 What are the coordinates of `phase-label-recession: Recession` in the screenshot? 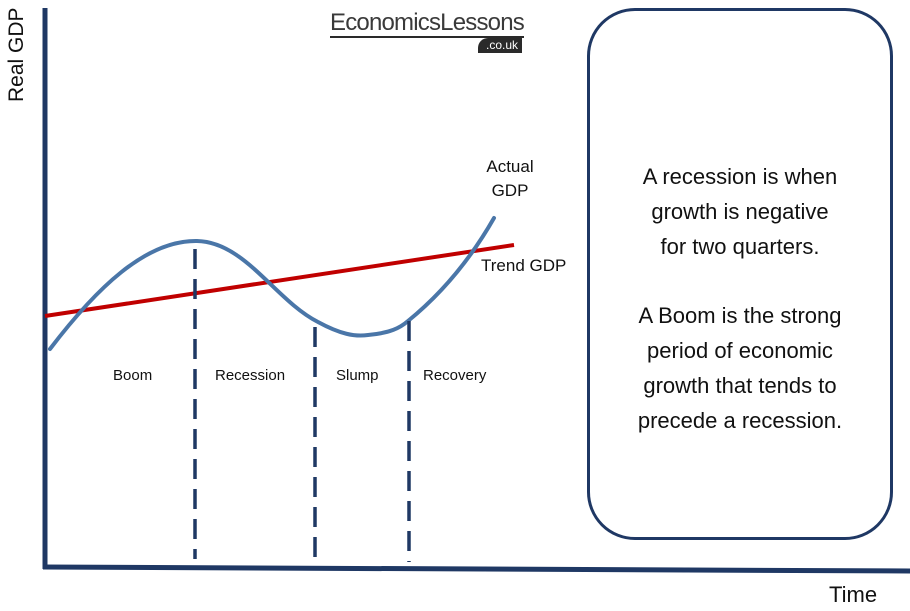 It's located at (250, 375).